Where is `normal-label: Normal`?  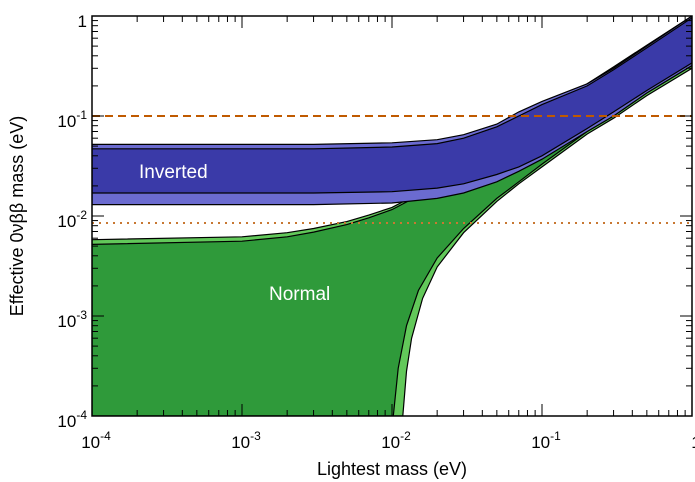 normal-label: Normal is located at coordinates (299, 294).